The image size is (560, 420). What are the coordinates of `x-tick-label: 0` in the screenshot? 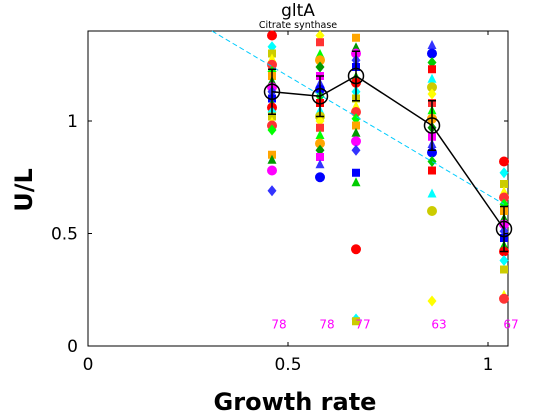 It's located at (88, 365).